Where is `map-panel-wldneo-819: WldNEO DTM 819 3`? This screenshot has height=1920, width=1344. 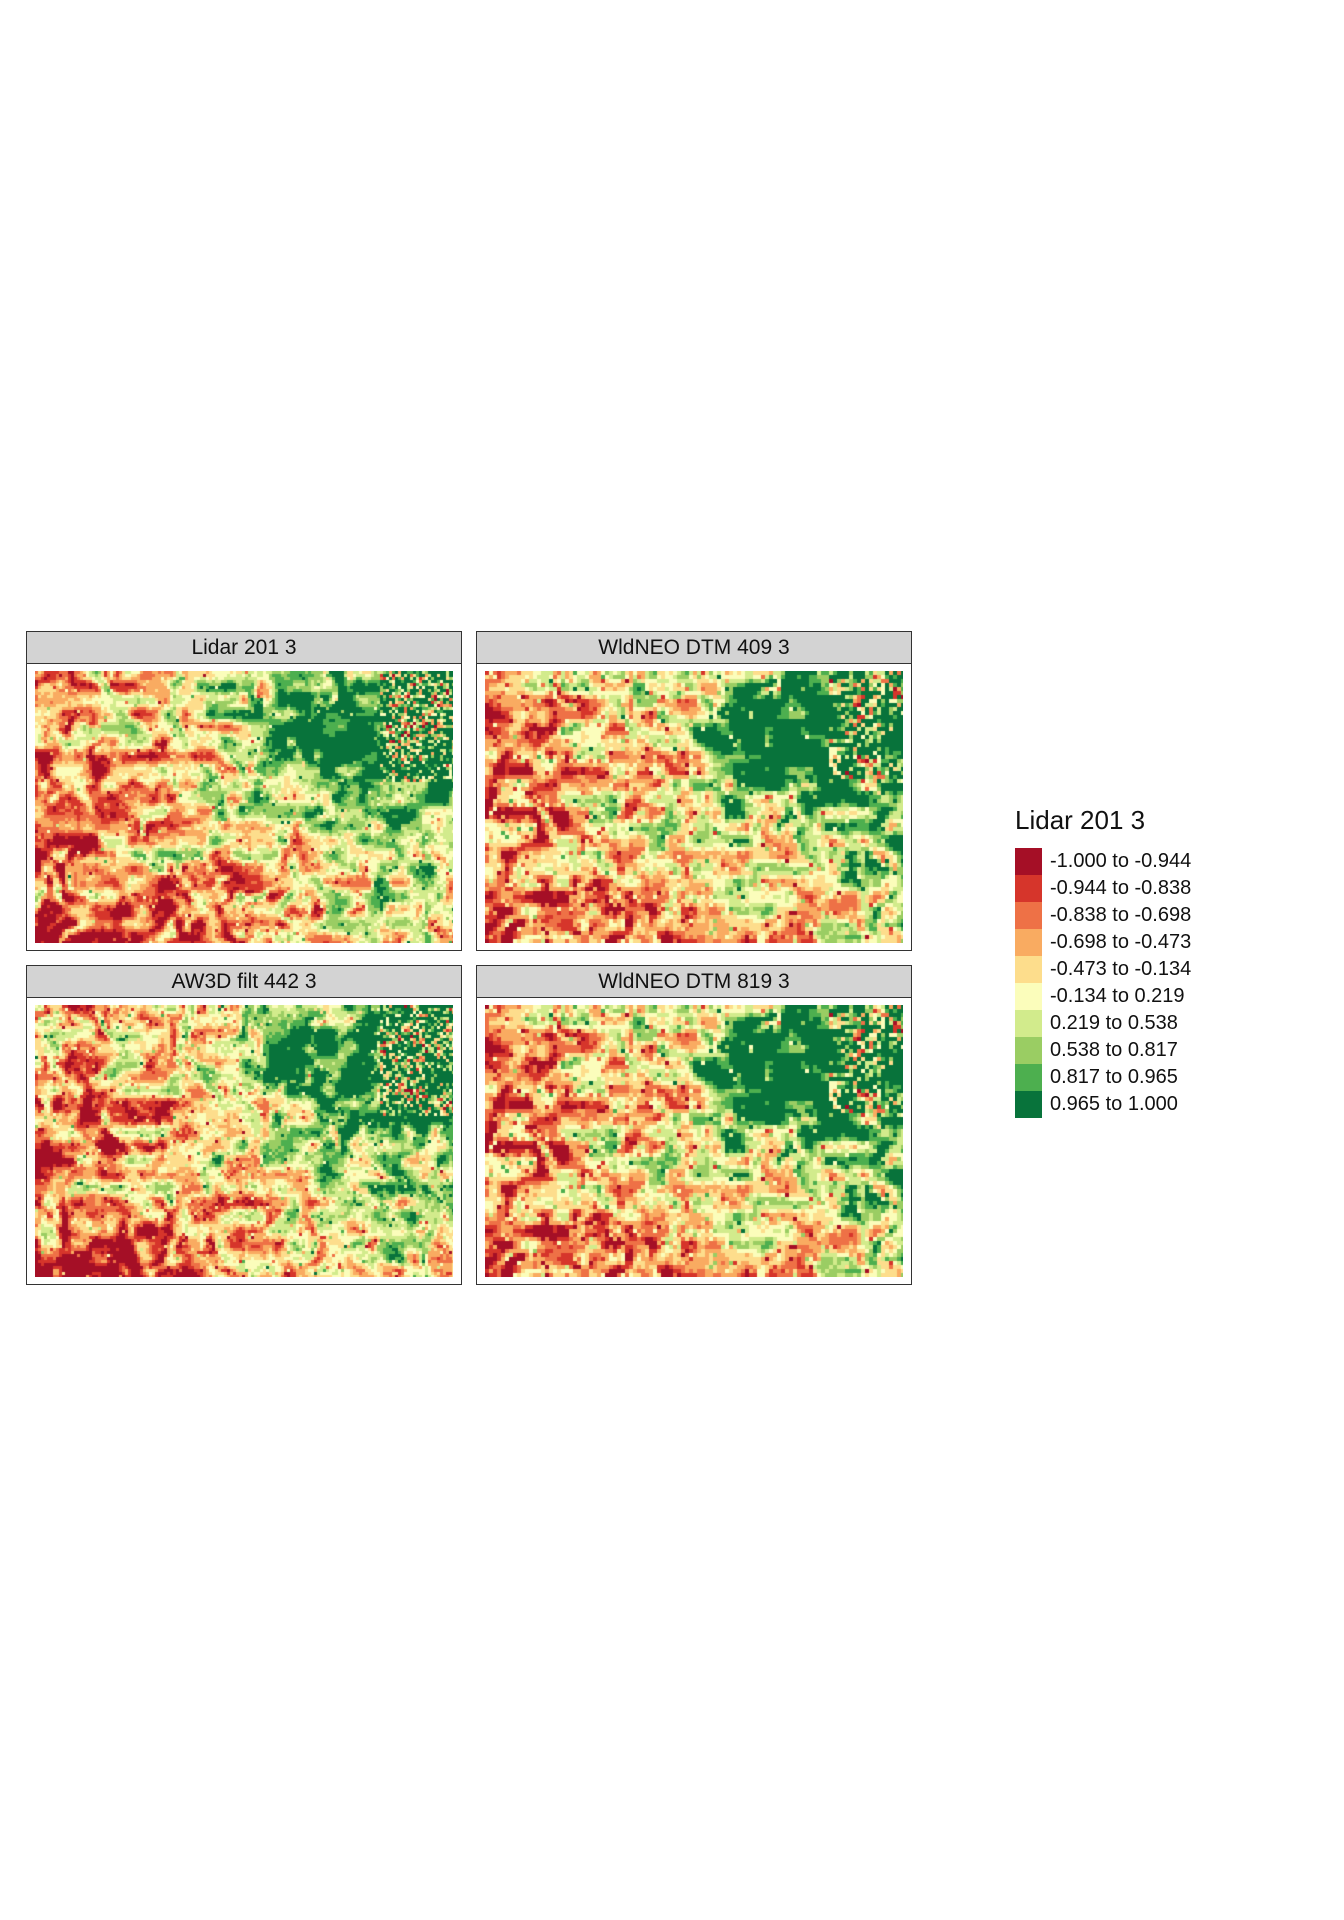 map-panel-wldneo-819: WldNEO DTM 819 3 is located at coordinates (694, 1125).